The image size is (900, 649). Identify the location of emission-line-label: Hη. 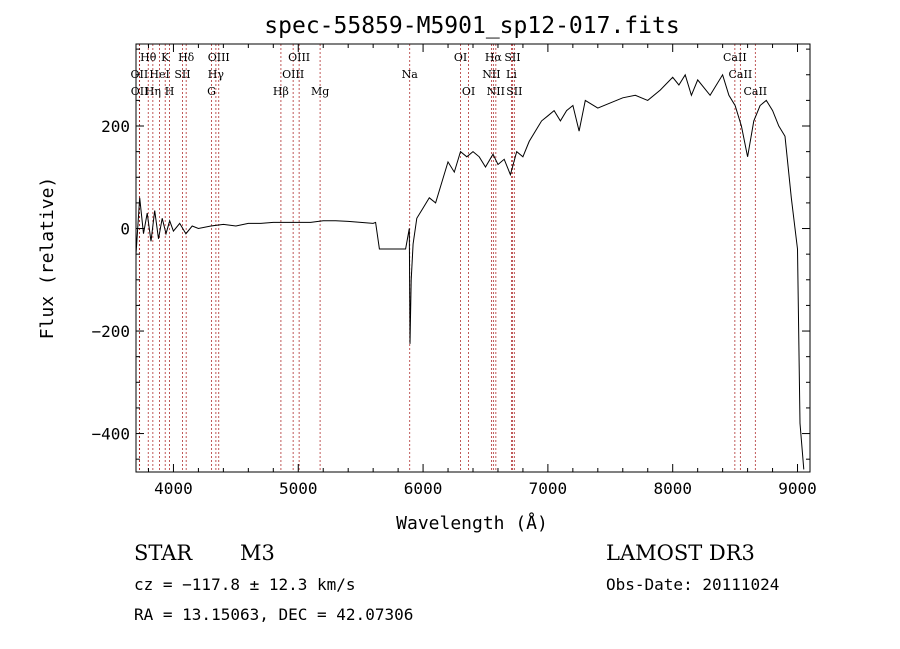
(153, 91).